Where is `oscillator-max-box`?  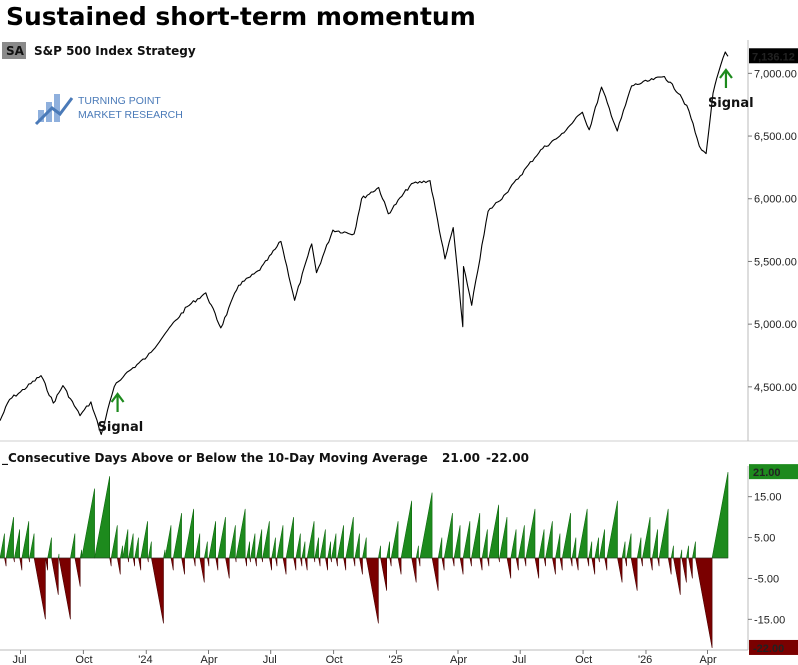 oscillator-max-box is located at coordinates (773, 472).